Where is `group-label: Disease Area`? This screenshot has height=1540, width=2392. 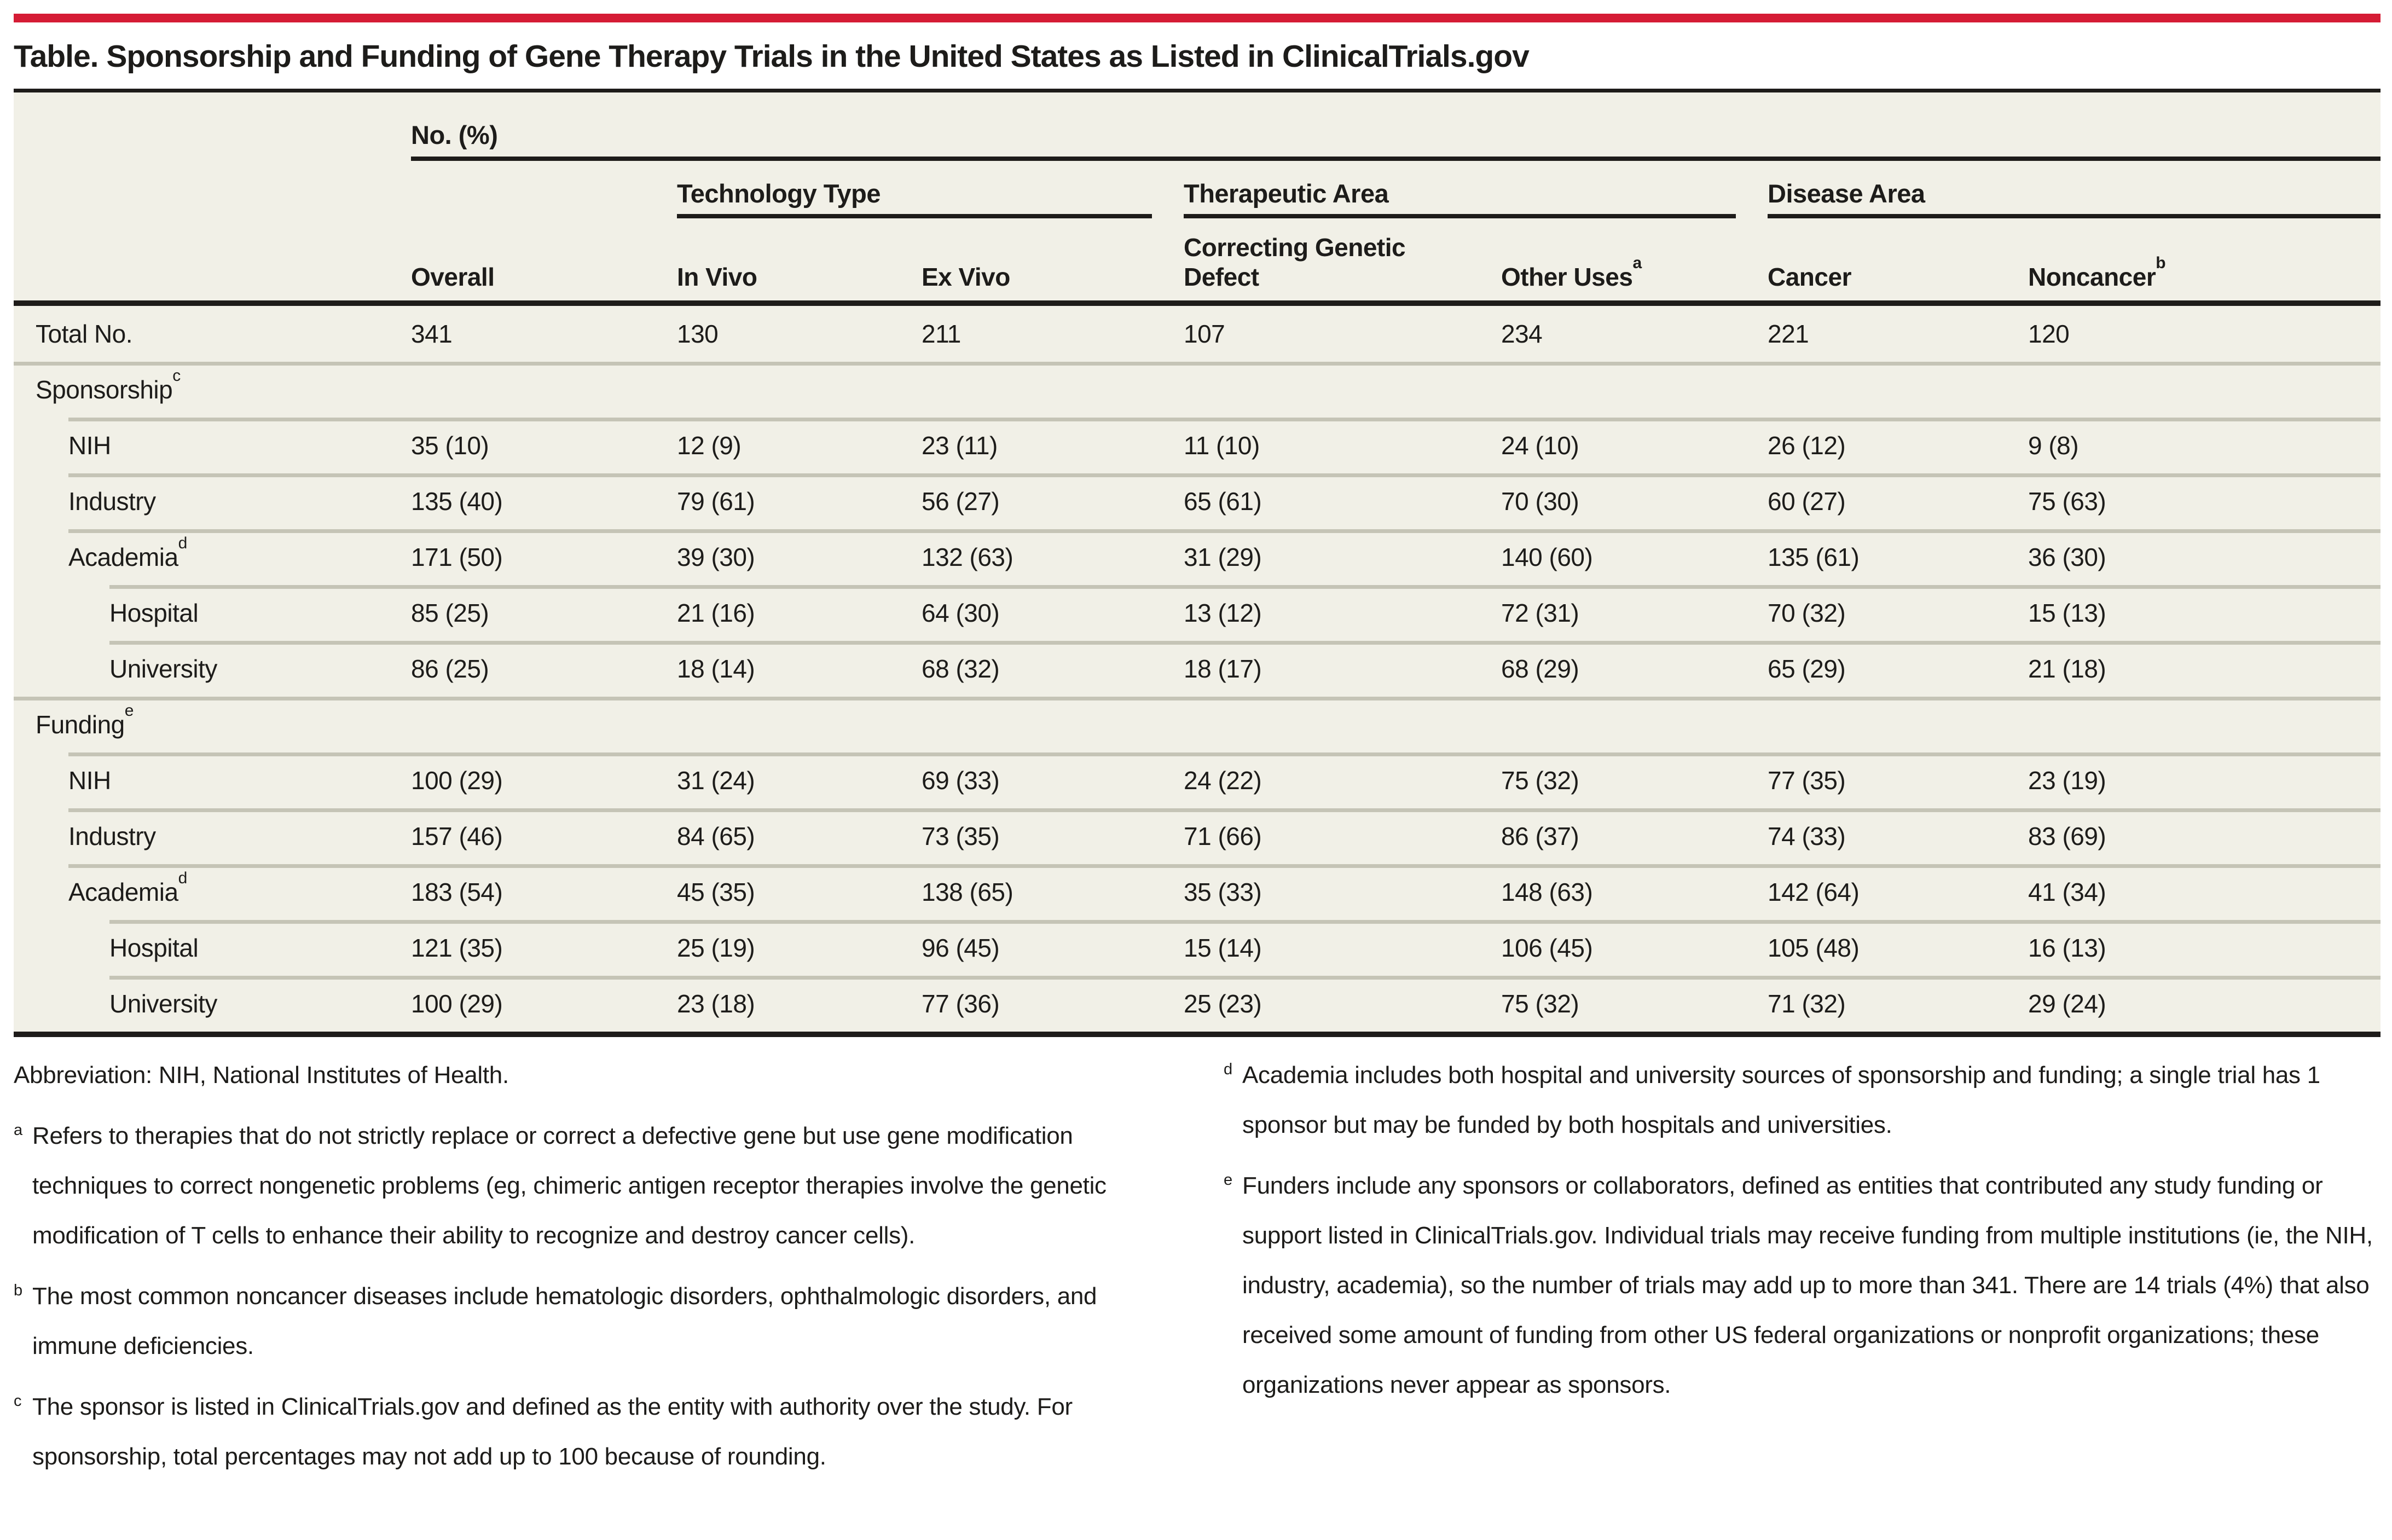 group-label: Disease Area is located at coordinates (1846, 193).